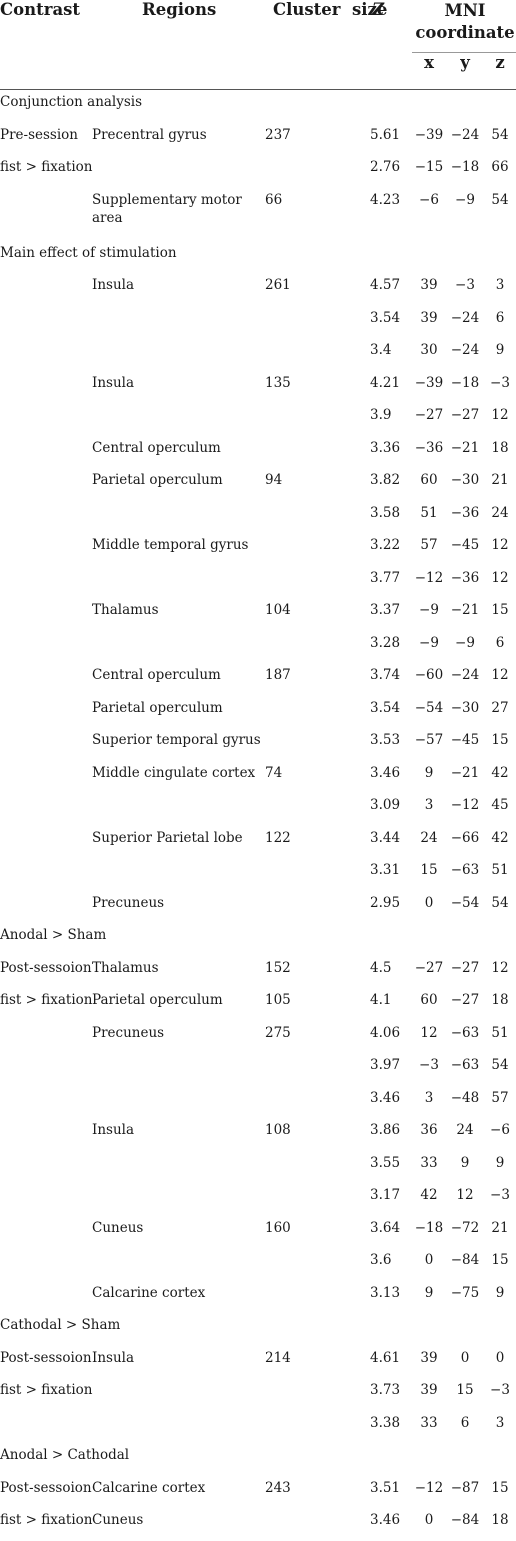 The image size is (516, 1541). I want to click on table-row: 3.31 15 −63 51, so click(258, 874).